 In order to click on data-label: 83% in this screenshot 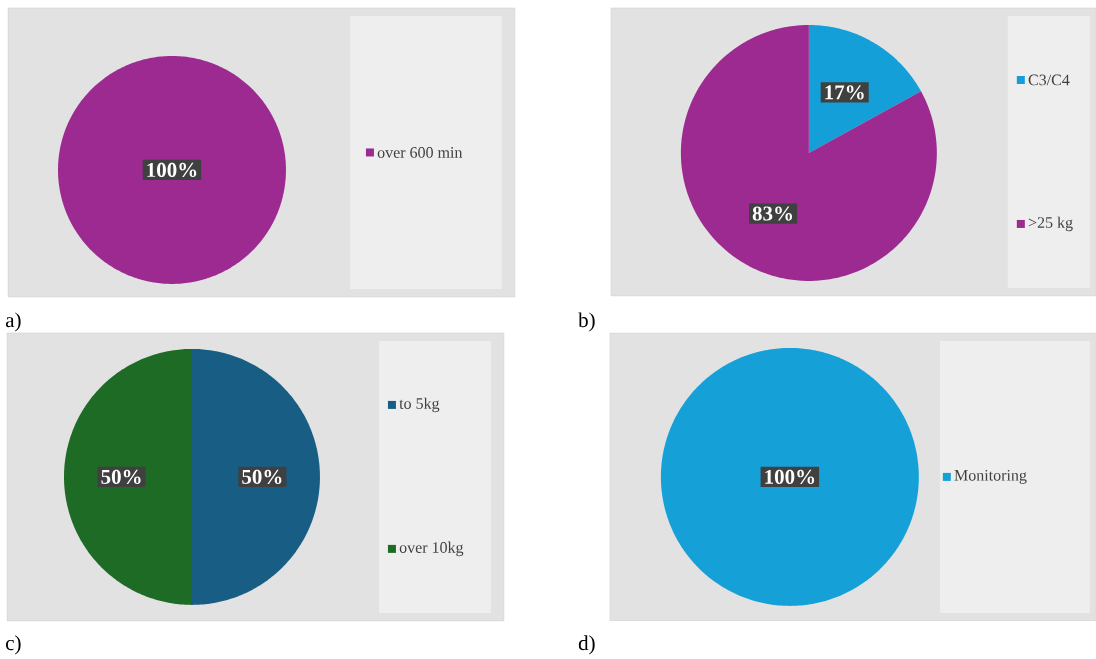, I will do `click(772, 213)`.